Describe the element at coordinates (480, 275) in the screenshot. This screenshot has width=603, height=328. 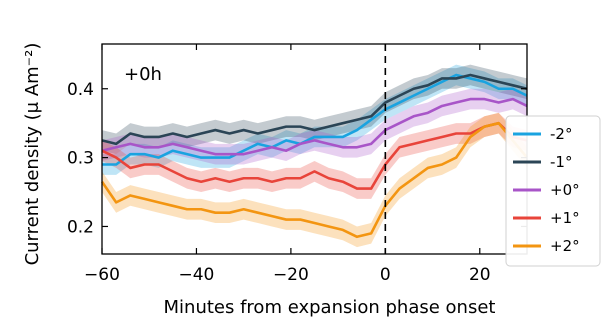
I see `x-tick-label: 20` at that location.